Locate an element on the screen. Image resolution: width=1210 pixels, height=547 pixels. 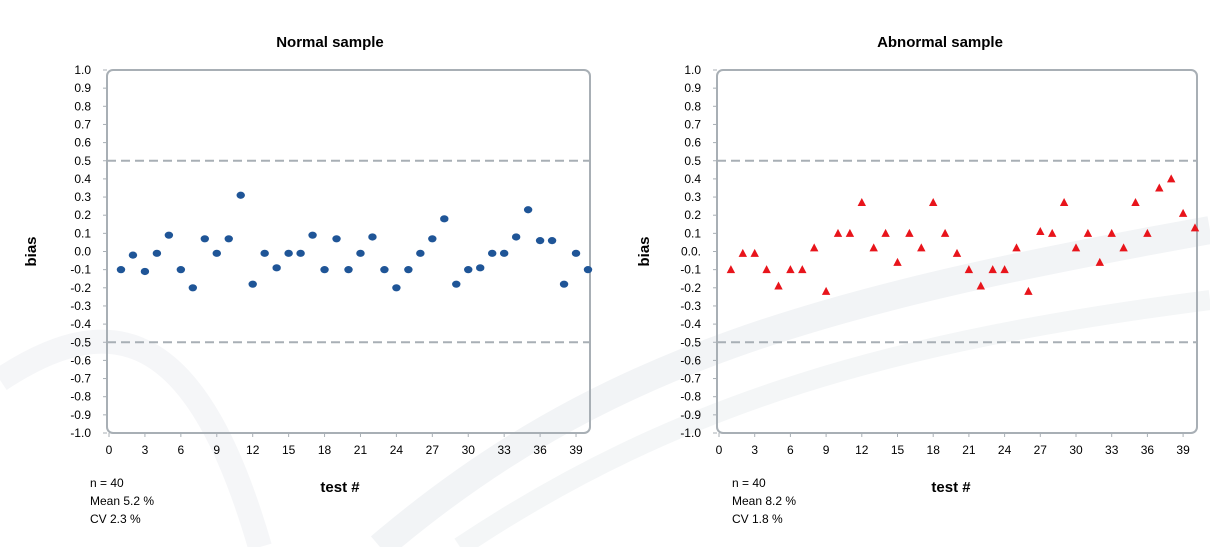
x-tick-label: 33 is located at coordinates (1112, 450).